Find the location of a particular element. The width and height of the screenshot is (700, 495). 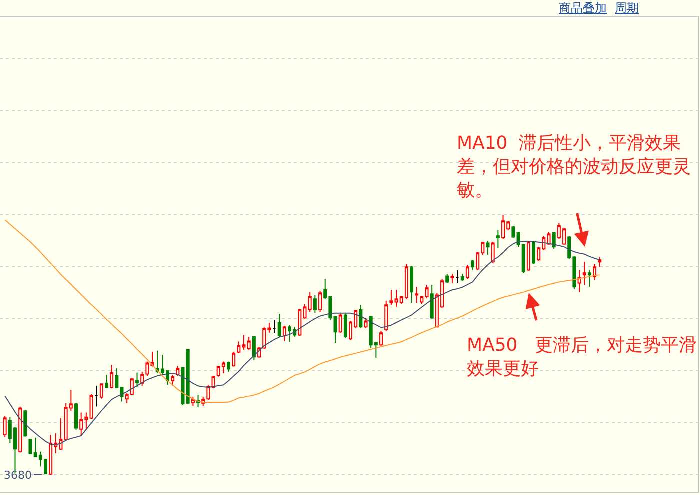

annotation: 3680 is located at coordinates (18, 475).